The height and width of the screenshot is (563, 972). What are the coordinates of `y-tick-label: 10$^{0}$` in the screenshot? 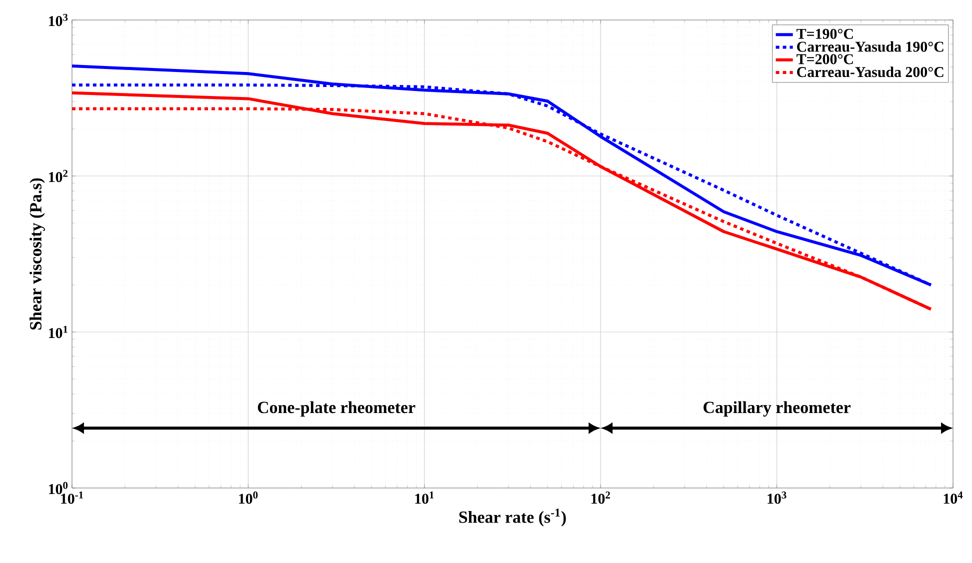 It's located at (58, 488).